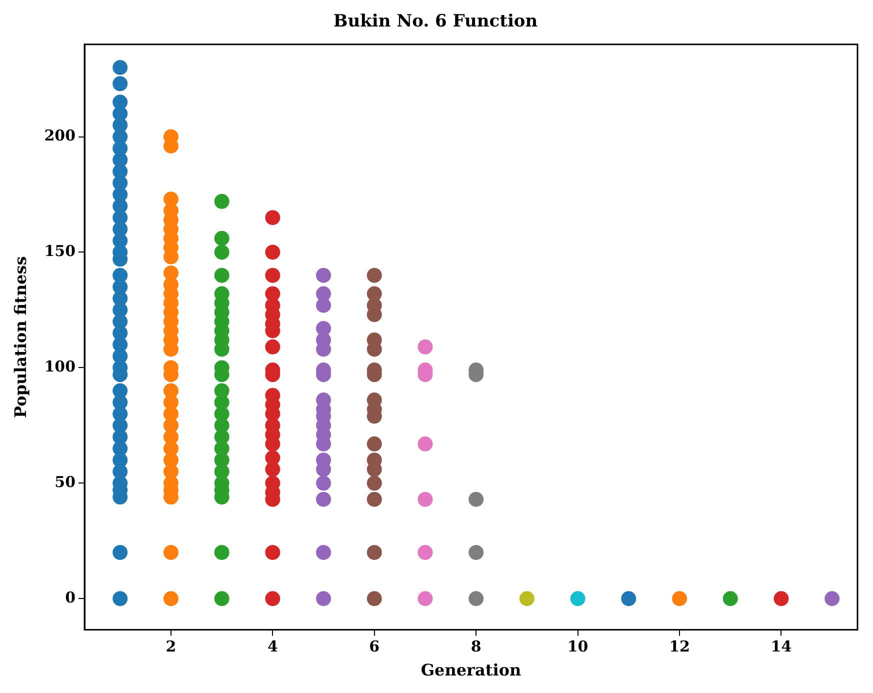  Describe the element at coordinates (60, 251) in the screenshot. I see `y-tick-label: 150` at that location.